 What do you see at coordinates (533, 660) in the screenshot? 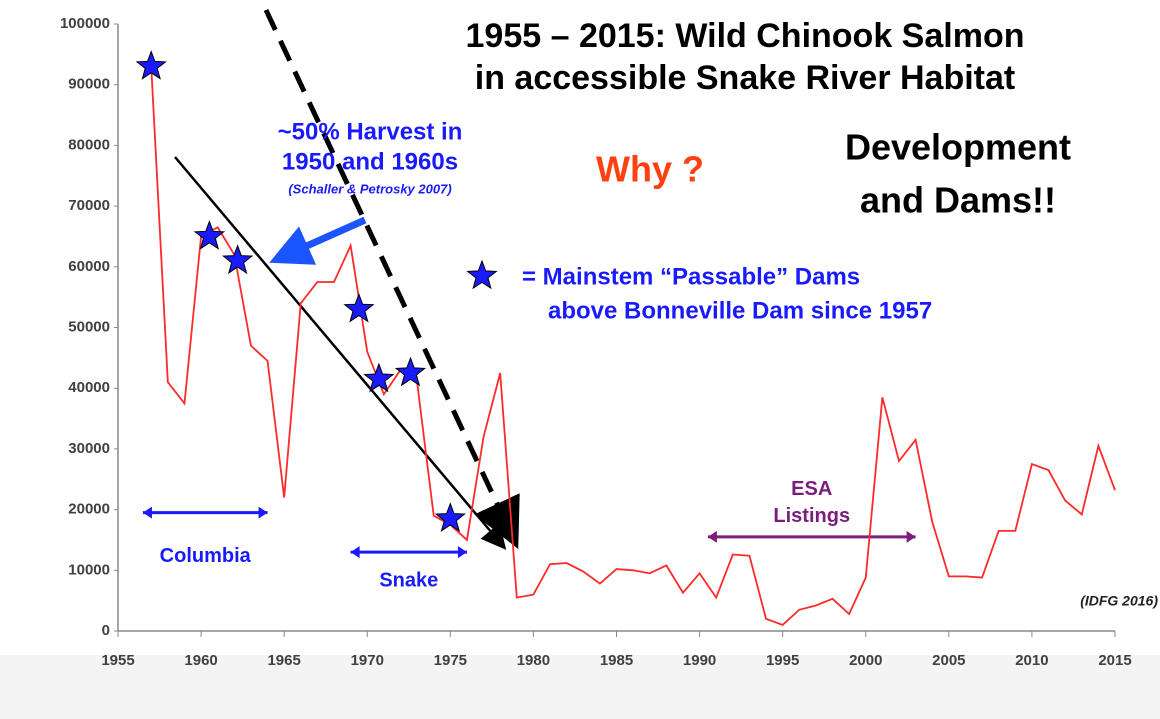
I see `x-tick-label: 1980` at bounding box center [533, 660].